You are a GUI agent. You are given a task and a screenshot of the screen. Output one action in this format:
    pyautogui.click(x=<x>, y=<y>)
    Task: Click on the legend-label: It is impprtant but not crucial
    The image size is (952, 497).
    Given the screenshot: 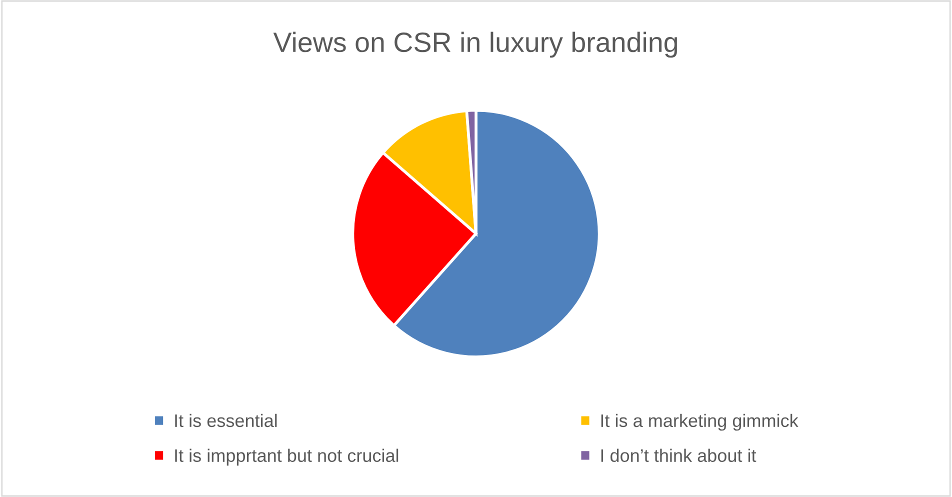 What is the action you would take?
    pyautogui.click(x=286, y=457)
    